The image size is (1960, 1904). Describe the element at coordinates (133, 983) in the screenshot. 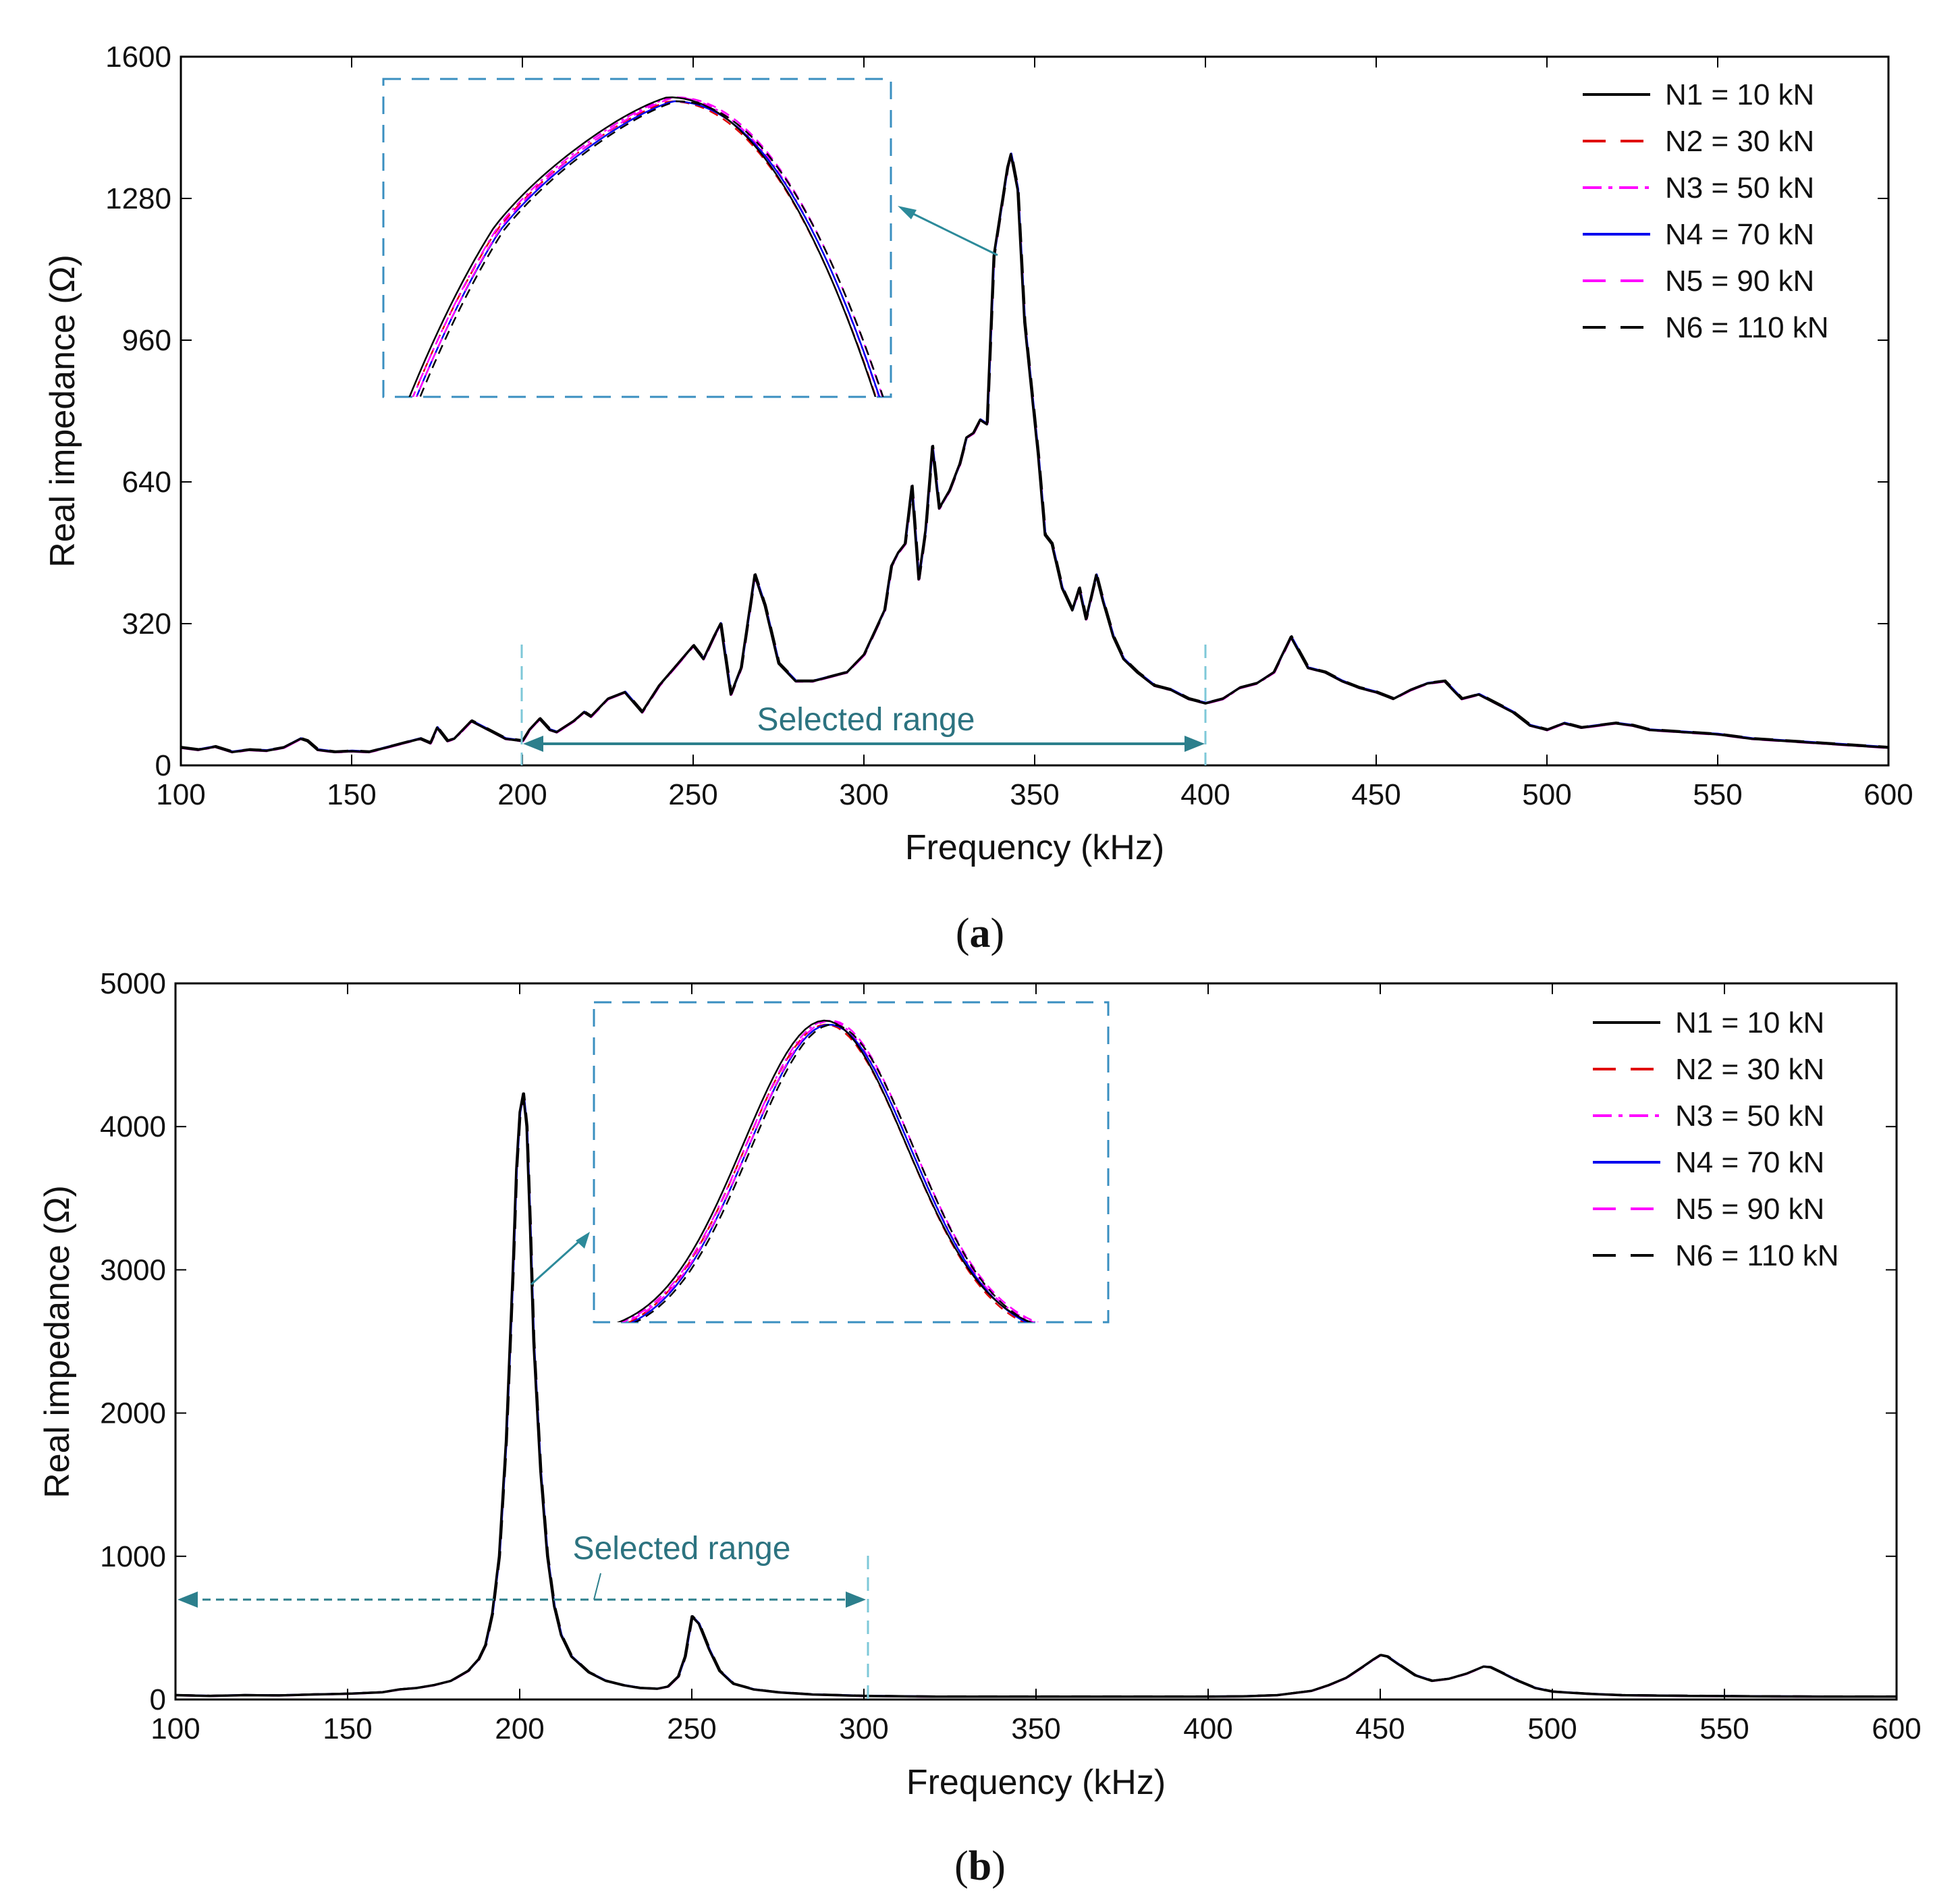

I see `y-tick-label: 5000` at that location.